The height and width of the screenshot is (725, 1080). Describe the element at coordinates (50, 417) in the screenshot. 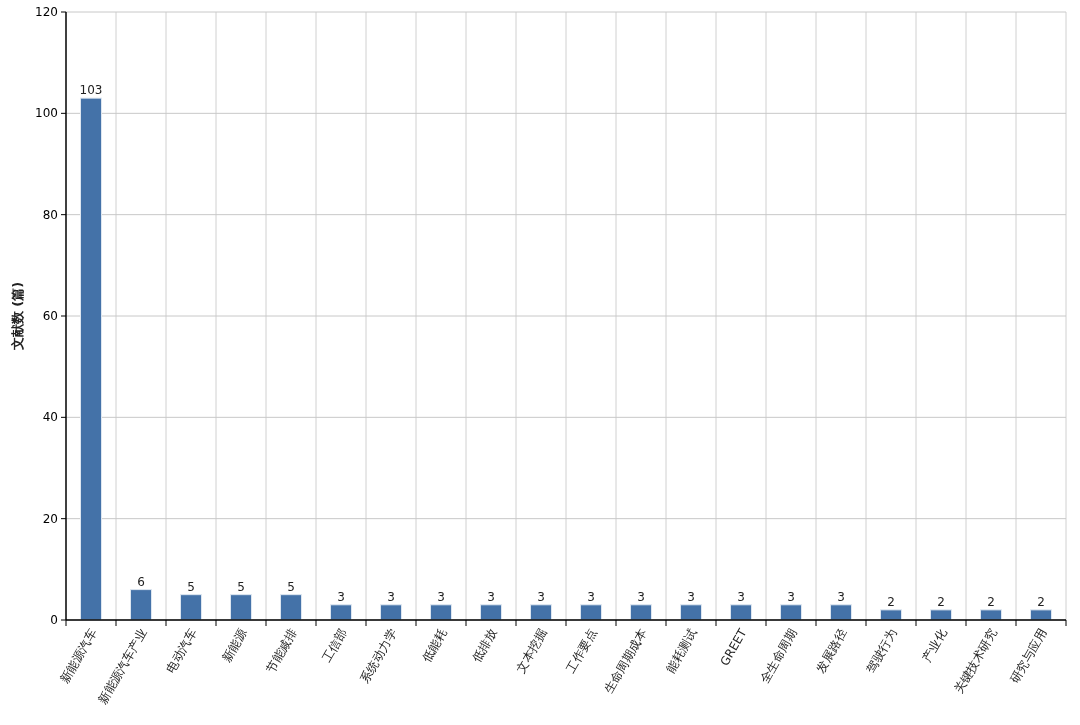

I see `y-tick-label: 40` at that location.